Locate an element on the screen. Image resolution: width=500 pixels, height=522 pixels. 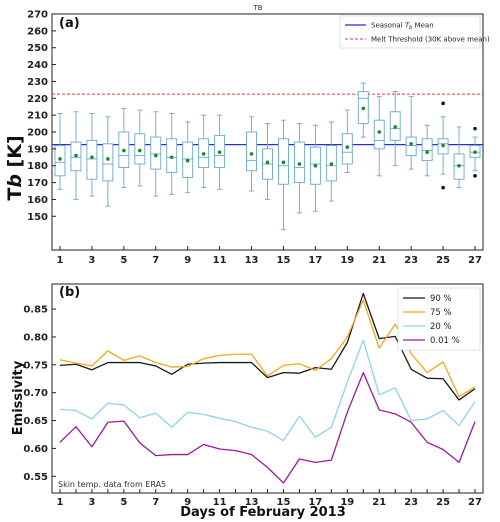
y-tick-label: 200 is located at coordinates (37, 133).